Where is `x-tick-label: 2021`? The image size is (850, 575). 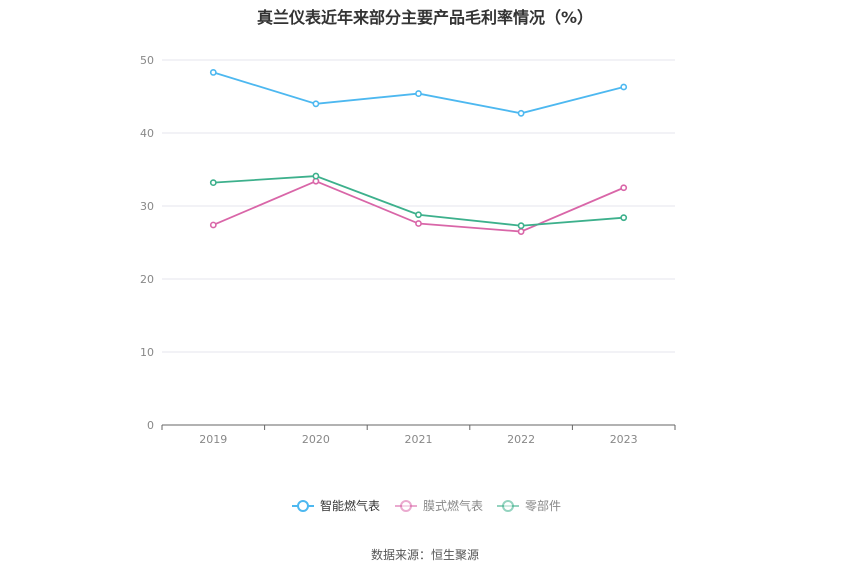
x-tick-label: 2021 is located at coordinates (419, 439).